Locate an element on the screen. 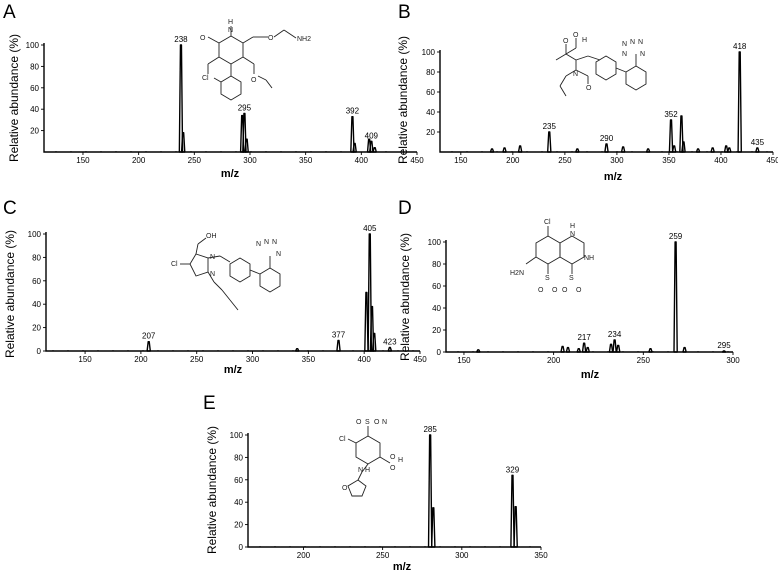 The width and height of the screenshot is (778, 572). chemical-structure: H N O O O NH2 Cl is located at coordinates (255, 60).